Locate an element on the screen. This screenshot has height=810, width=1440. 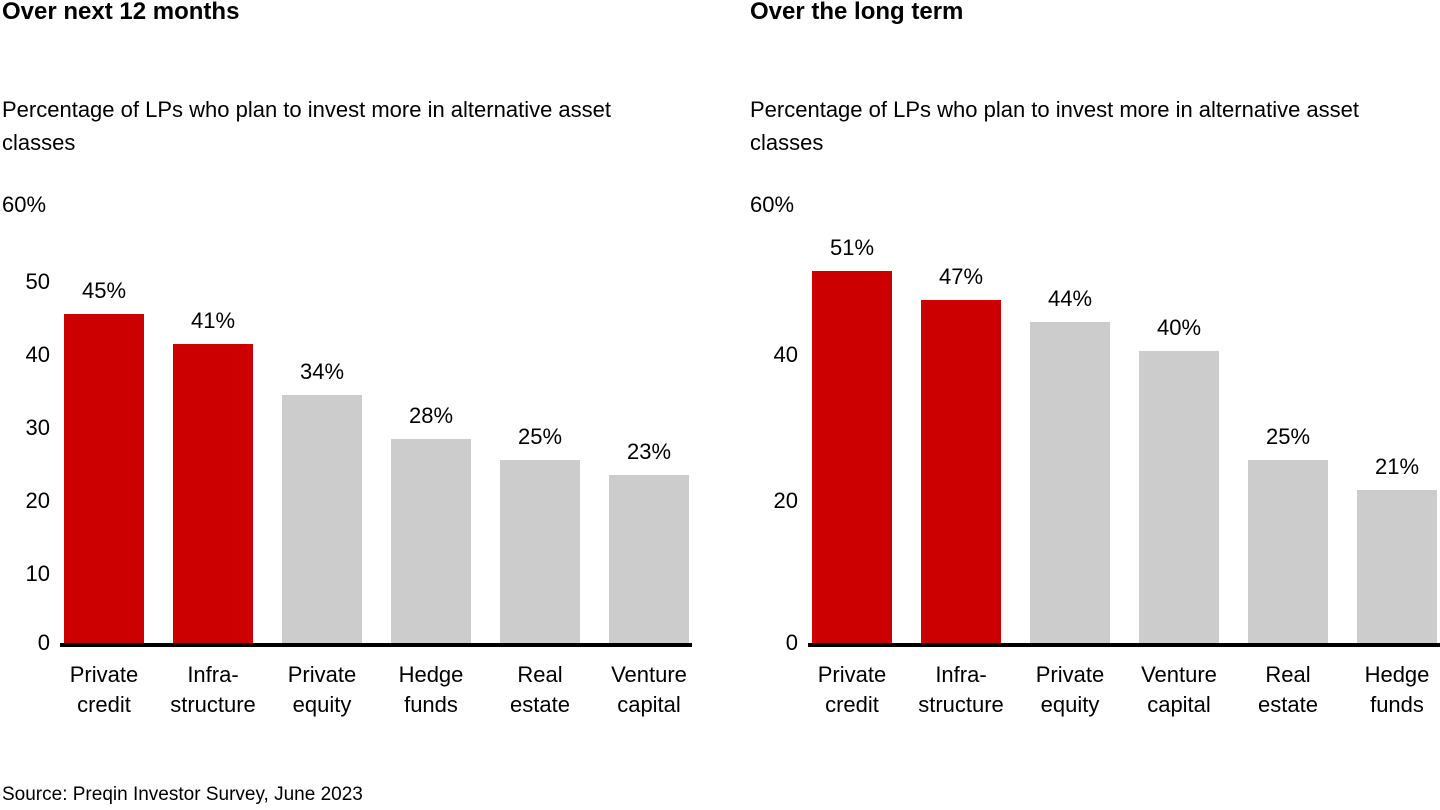
bar-value-label: 21% is located at coordinates (1397, 466).